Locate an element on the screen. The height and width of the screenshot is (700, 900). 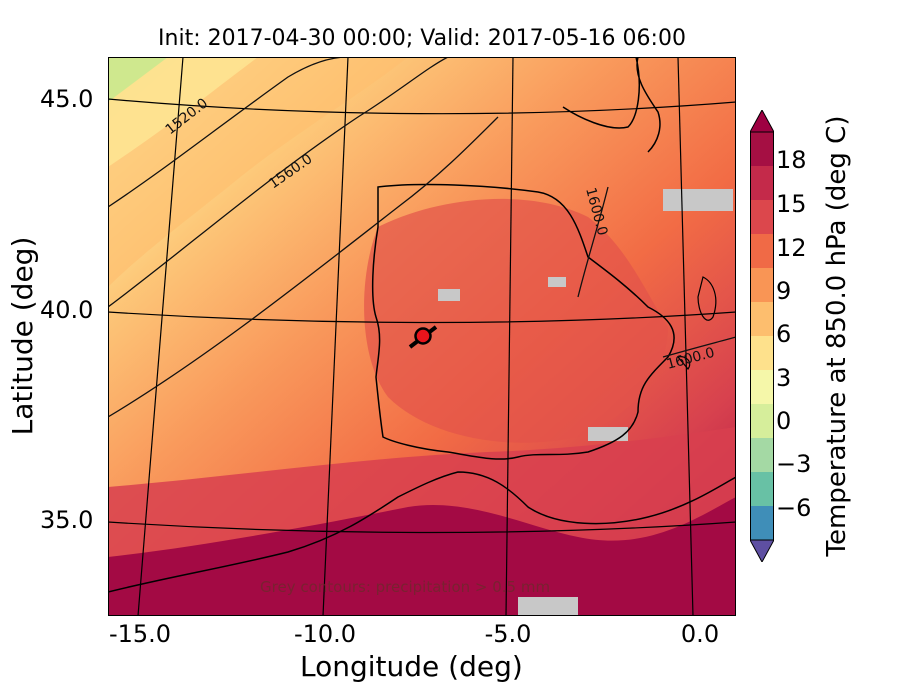
x-tick-m5: -5.0 is located at coordinates (508, 634).